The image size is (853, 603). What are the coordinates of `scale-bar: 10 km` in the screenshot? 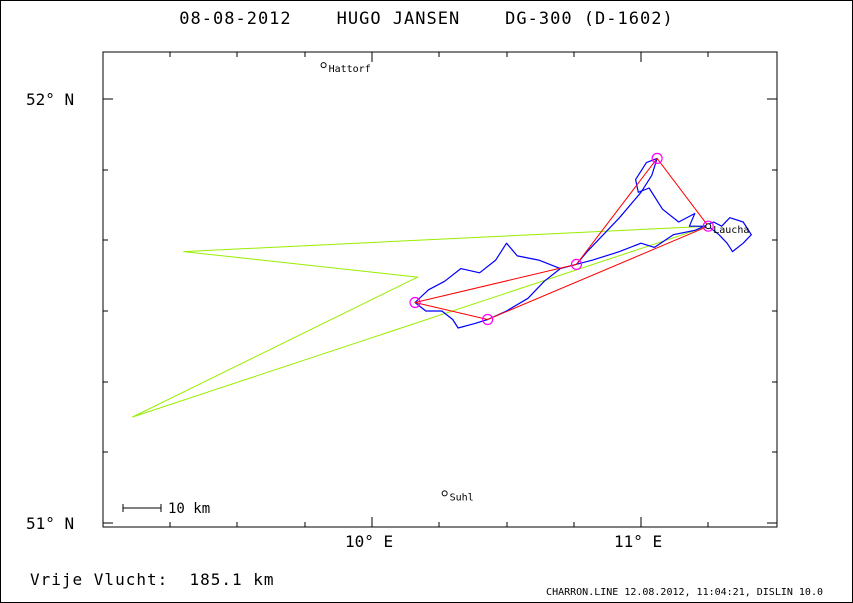 It's located at (166, 509).